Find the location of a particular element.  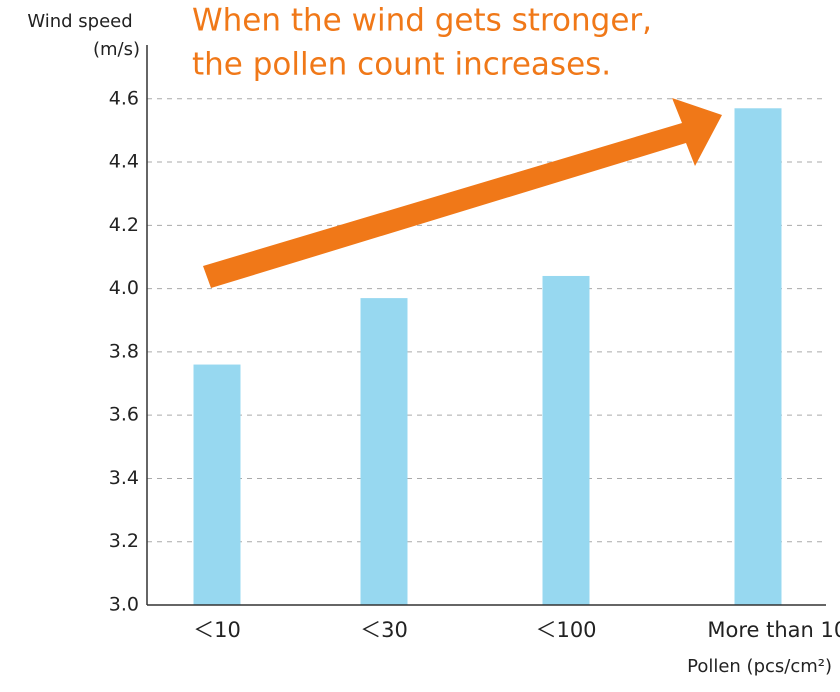

annotation: When the wind gets stronger, is located at coordinates (422, 21).